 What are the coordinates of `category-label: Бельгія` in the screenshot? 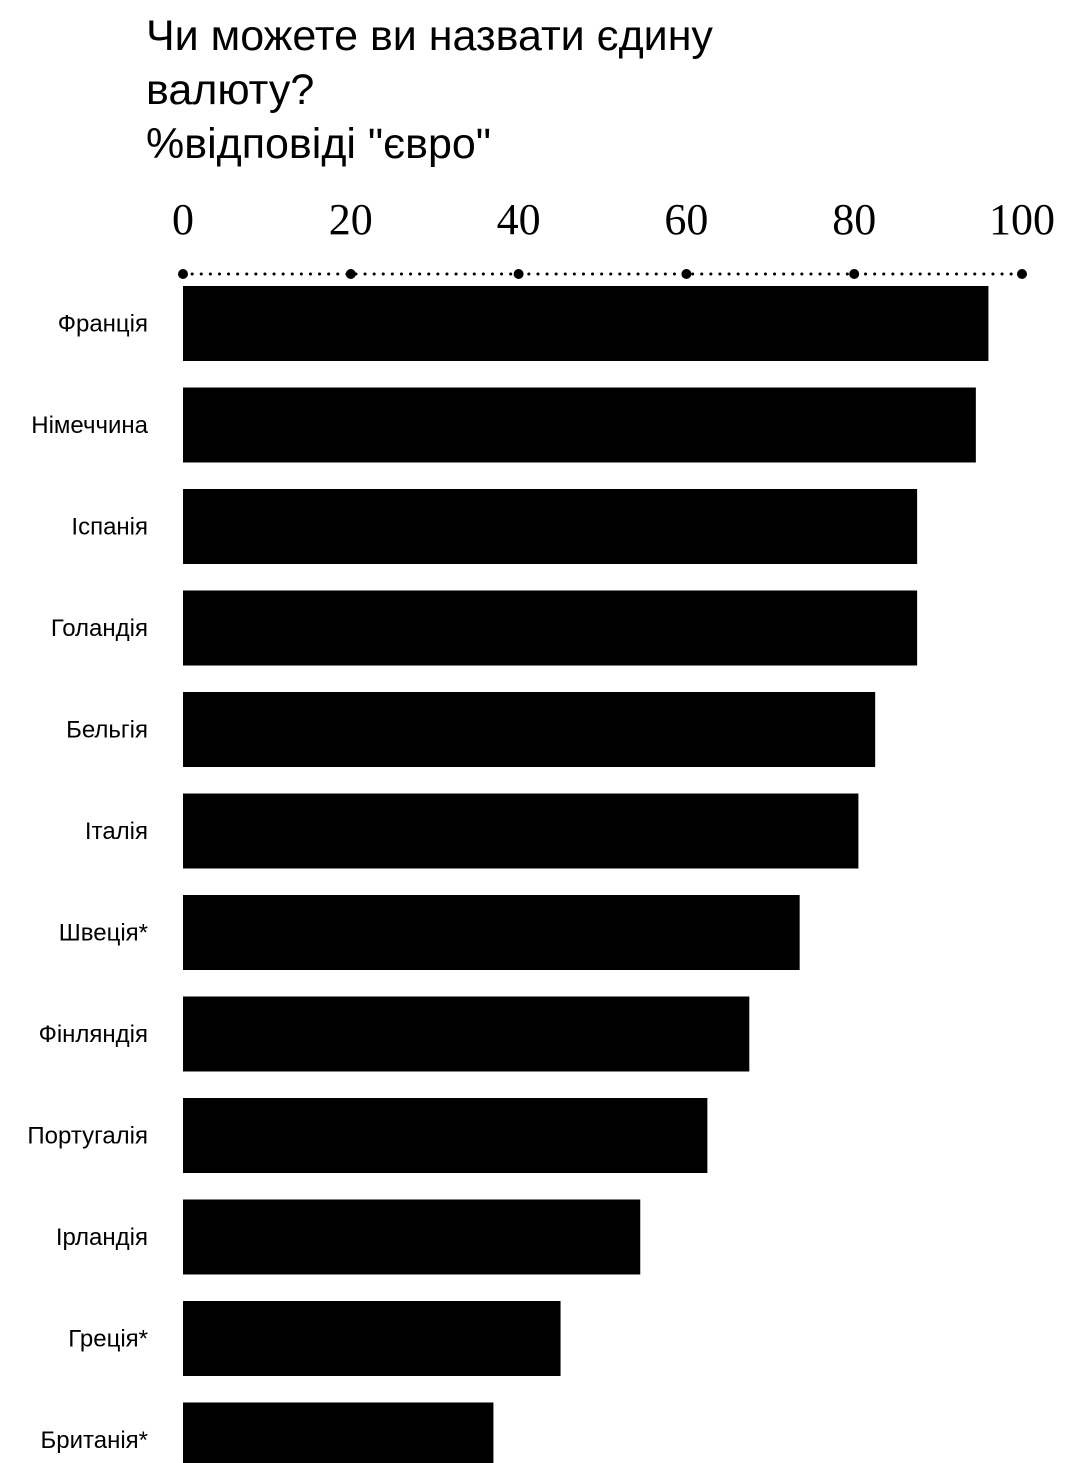 It's located at (107, 730).